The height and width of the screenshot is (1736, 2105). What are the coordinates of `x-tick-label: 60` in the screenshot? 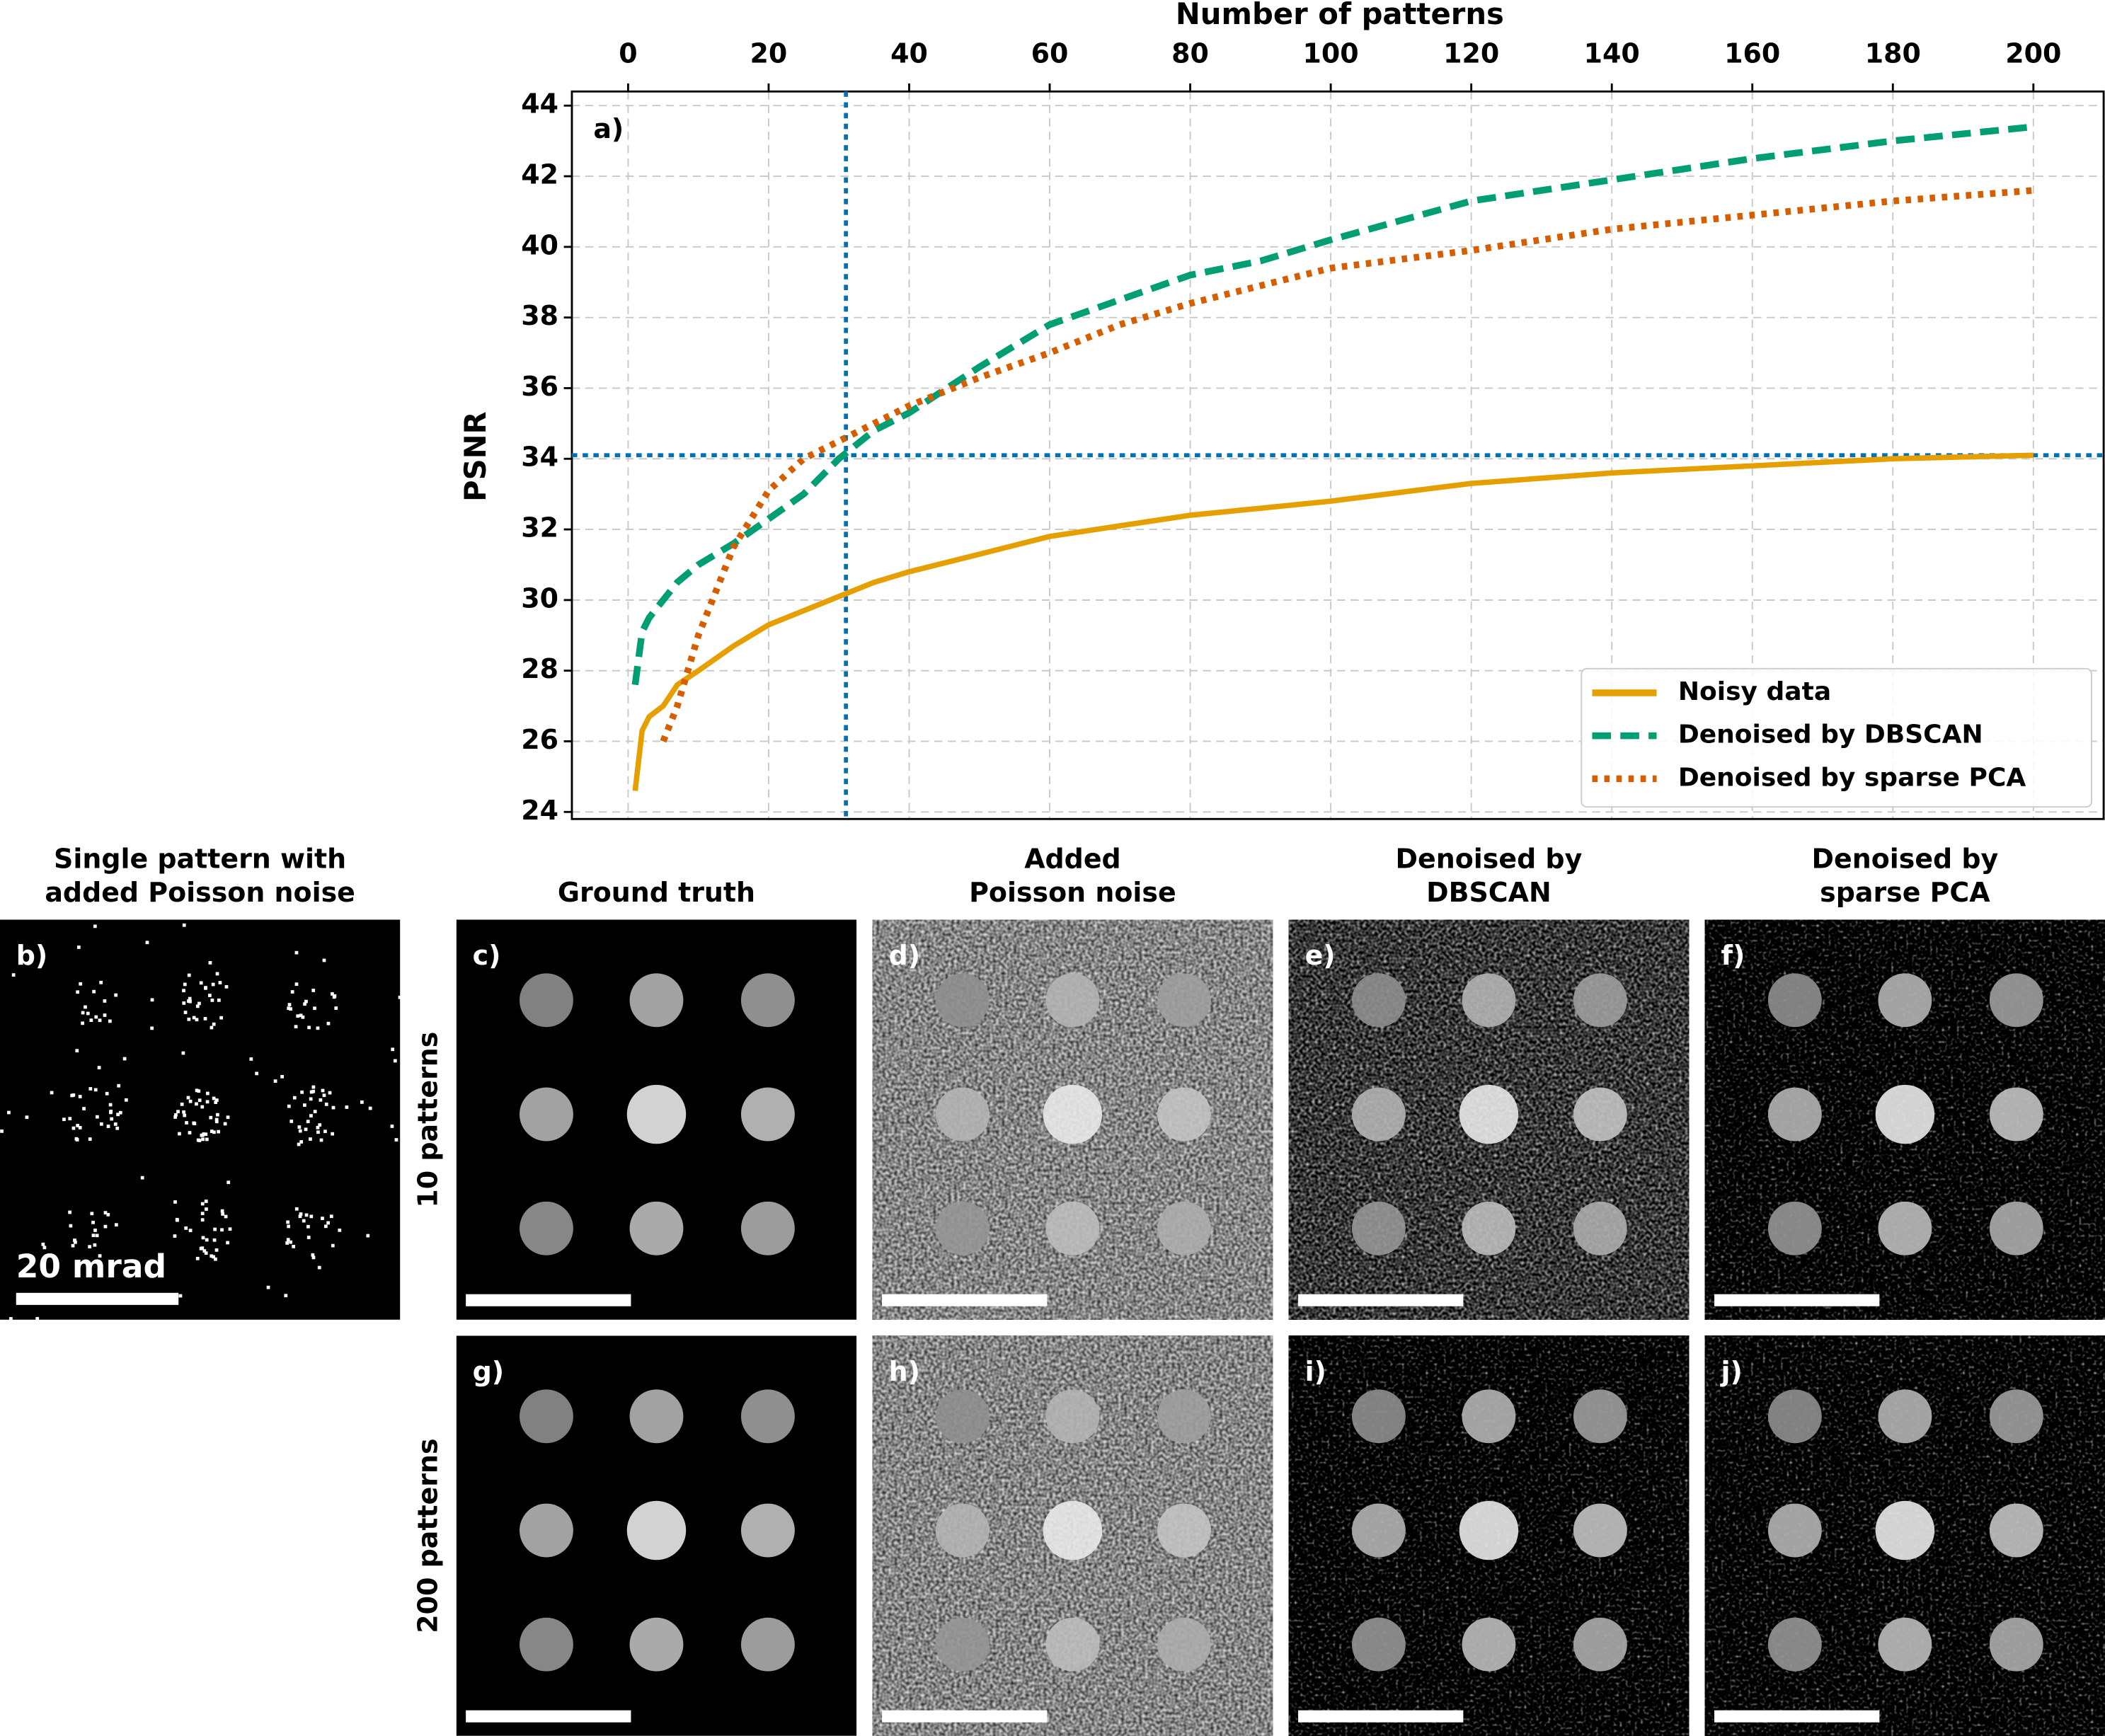 It's located at (1050, 53).